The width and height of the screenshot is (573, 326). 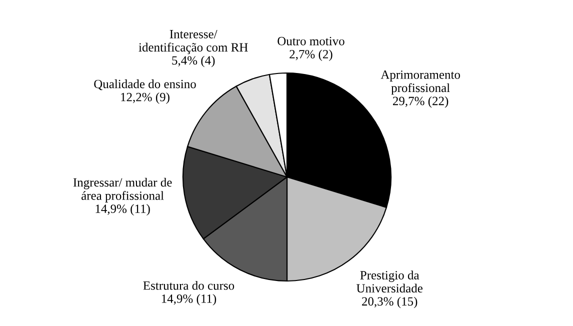 What do you see at coordinates (420, 102) in the screenshot?
I see `data-label: 29,7% (22)` at bounding box center [420, 102].